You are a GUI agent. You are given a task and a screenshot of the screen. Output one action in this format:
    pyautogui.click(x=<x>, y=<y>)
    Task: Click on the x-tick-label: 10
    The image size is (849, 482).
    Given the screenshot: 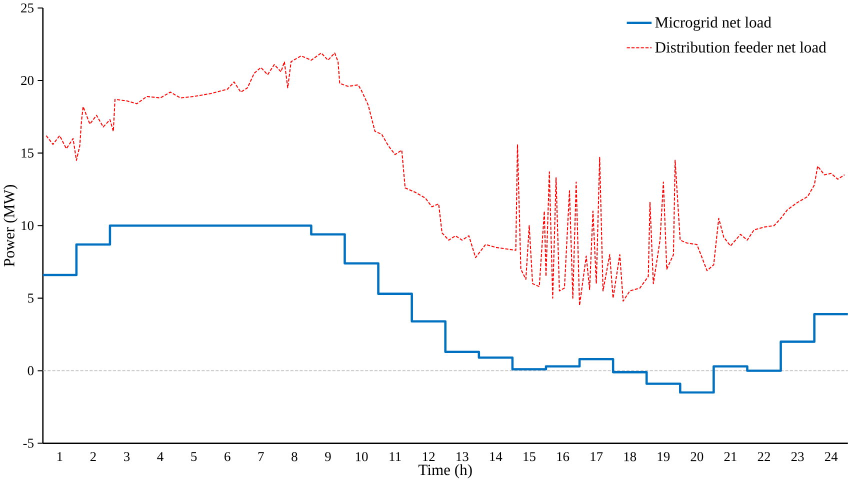 What is the action you would take?
    pyautogui.click(x=362, y=457)
    